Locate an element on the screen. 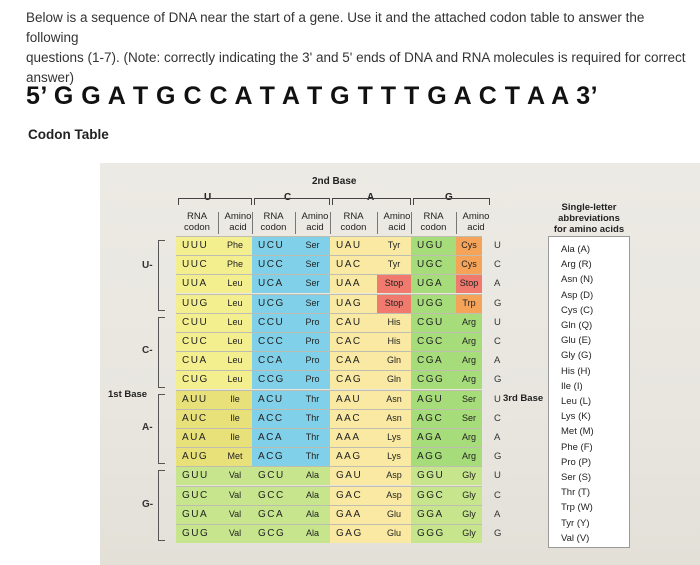 Image resolution: width=700 pixels, height=565 pixels. rna-codon-cell: UCG is located at coordinates (273, 303).